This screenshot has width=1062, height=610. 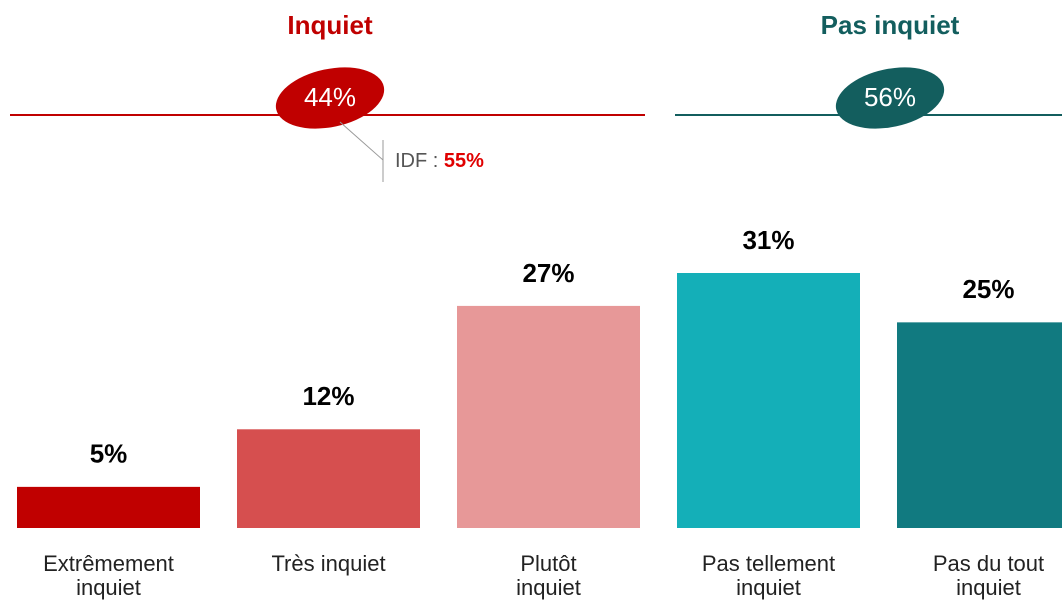 I want to click on category-line: Très inquiet, so click(x=328, y=563).